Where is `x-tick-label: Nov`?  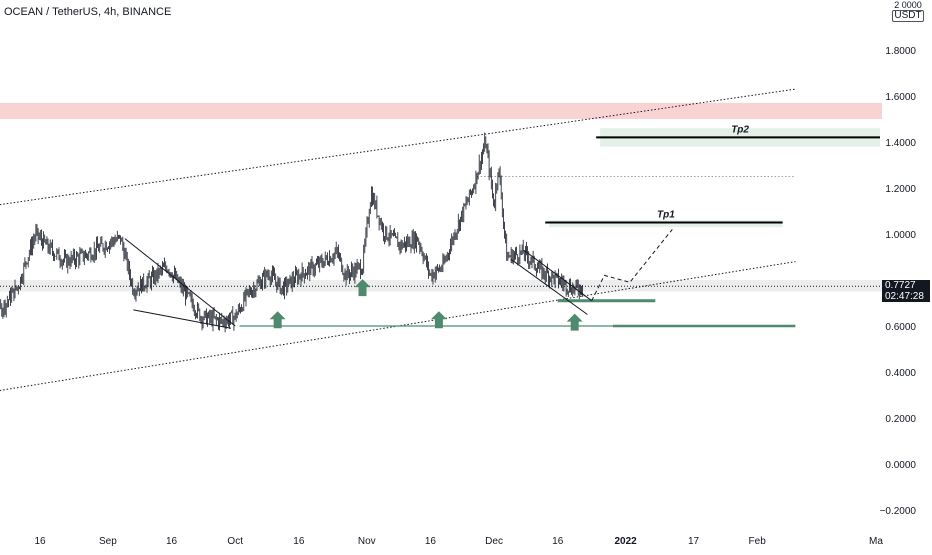 x-tick-label: Nov is located at coordinates (367, 541).